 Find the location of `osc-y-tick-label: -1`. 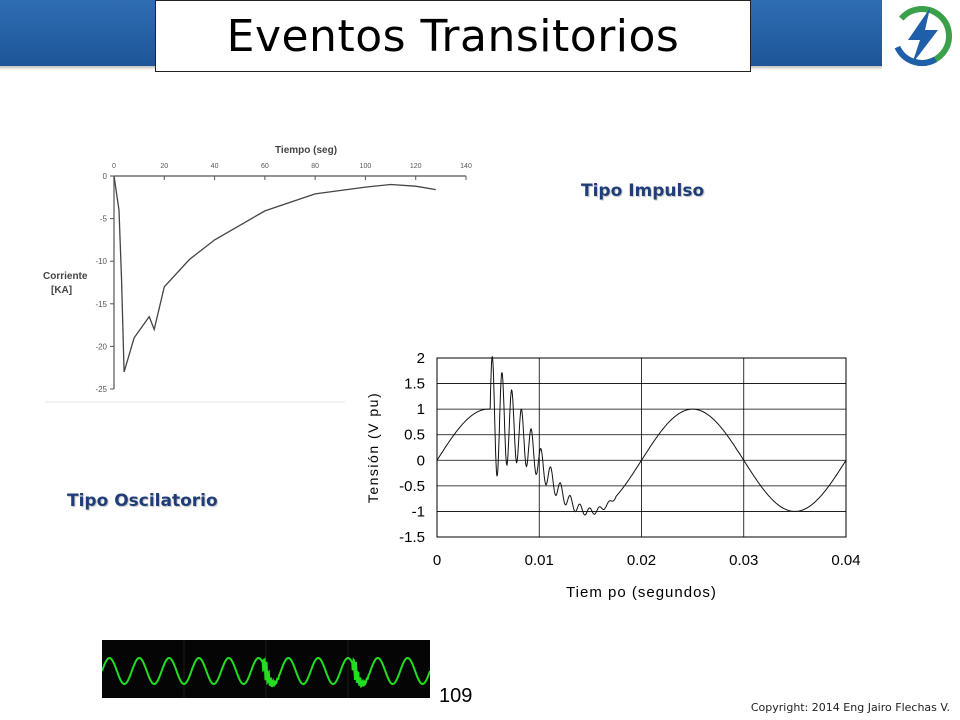

osc-y-tick-label: -1 is located at coordinates (418, 511).